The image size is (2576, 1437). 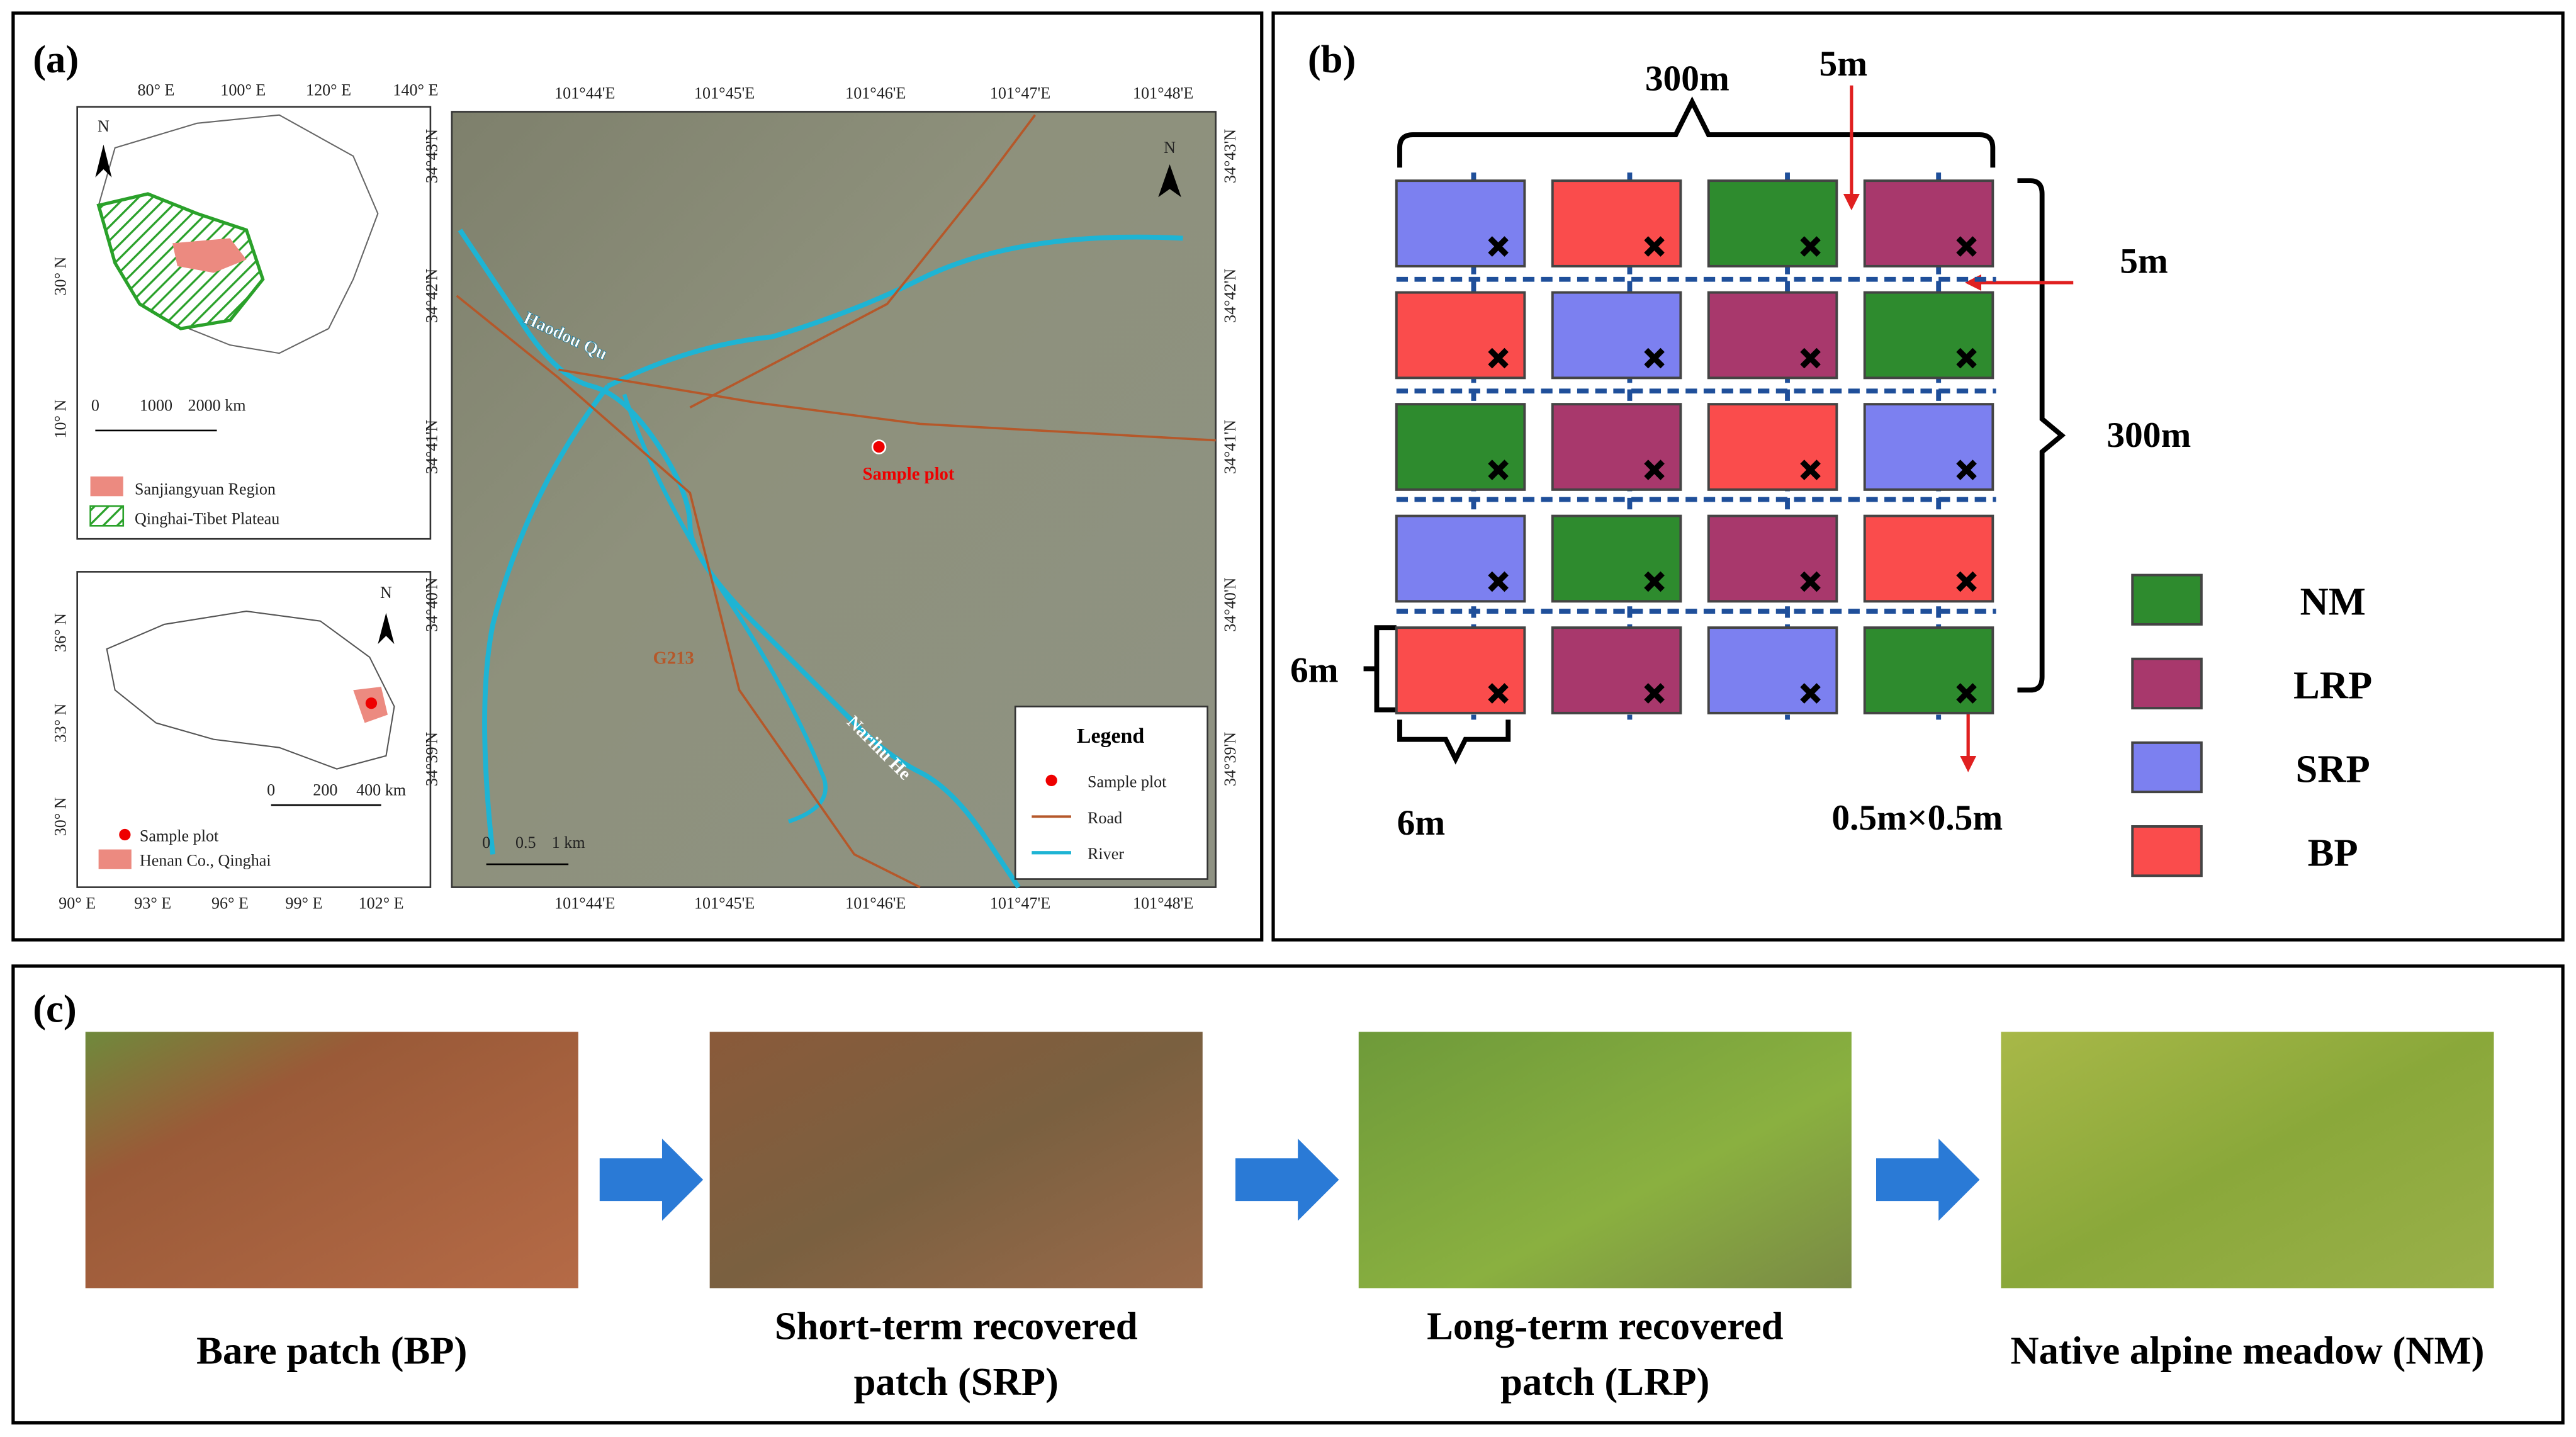 What do you see at coordinates (584, 904) in the screenshot?
I see `lon-tick-label: 101°44'E` at bounding box center [584, 904].